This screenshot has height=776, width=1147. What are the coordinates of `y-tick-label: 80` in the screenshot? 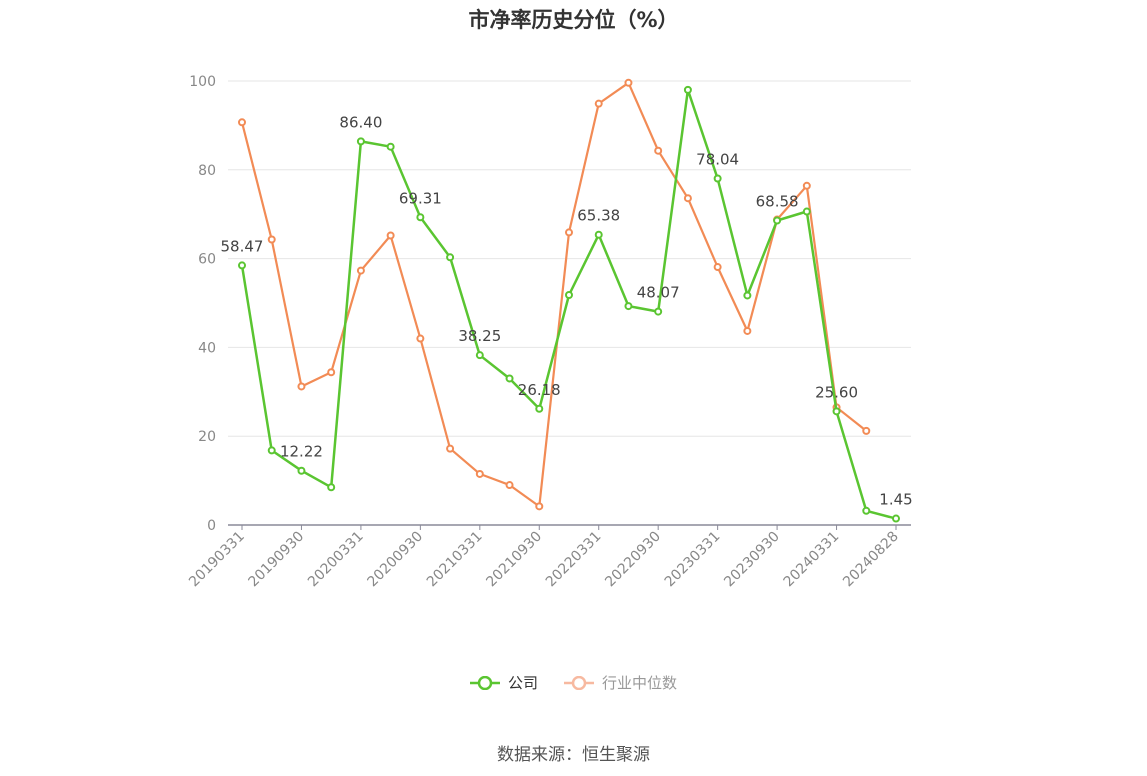 It's located at (207, 171).